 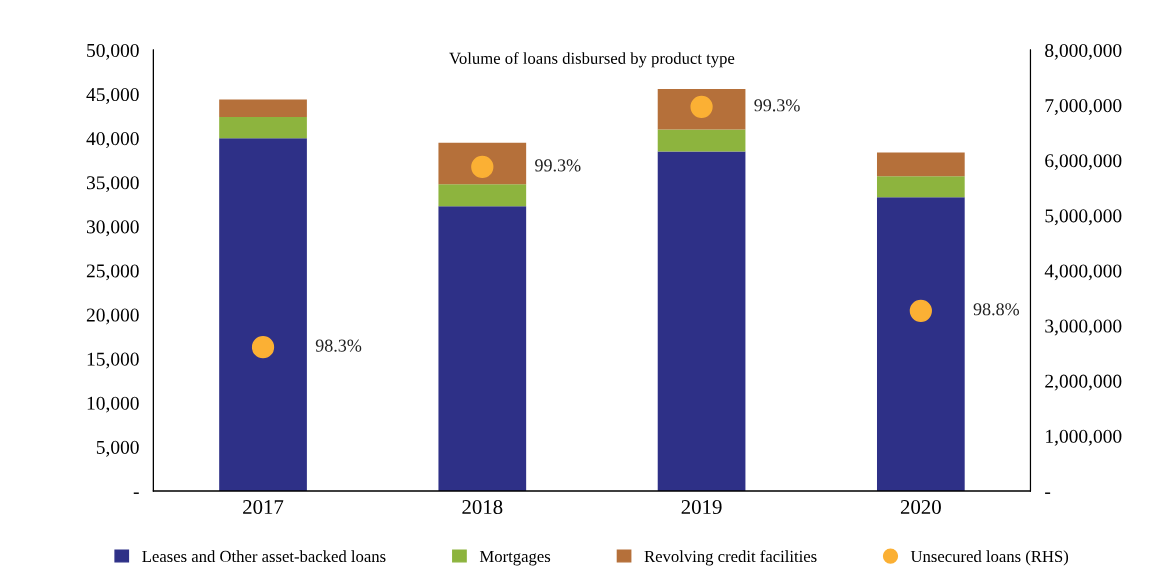 I want to click on annotation: 98.8%, so click(x=996, y=309).